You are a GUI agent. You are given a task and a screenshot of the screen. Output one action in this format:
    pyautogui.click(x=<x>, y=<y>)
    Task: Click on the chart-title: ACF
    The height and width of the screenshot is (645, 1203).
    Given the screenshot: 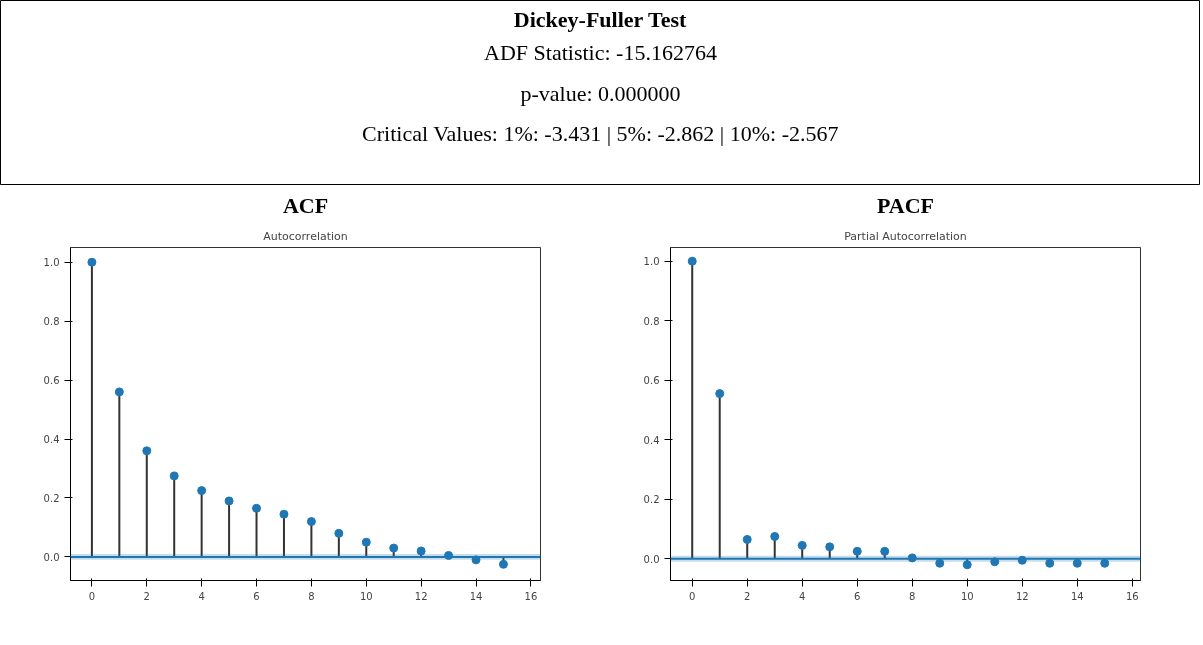 What is the action you would take?
    pyautogui.click(x=305, y=205)
    